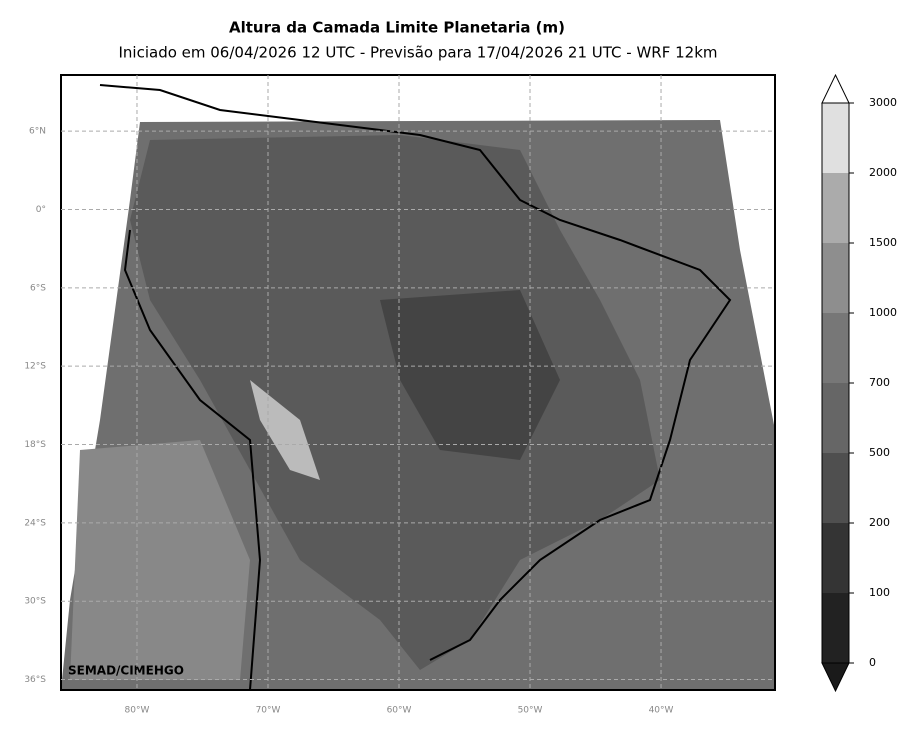 The height and width of the screenshot is (739, 924). What do you see at coordinates (883, 102) in the screenshot?
I see `colorbar-label: 3000` at bounding box center [883, 102].